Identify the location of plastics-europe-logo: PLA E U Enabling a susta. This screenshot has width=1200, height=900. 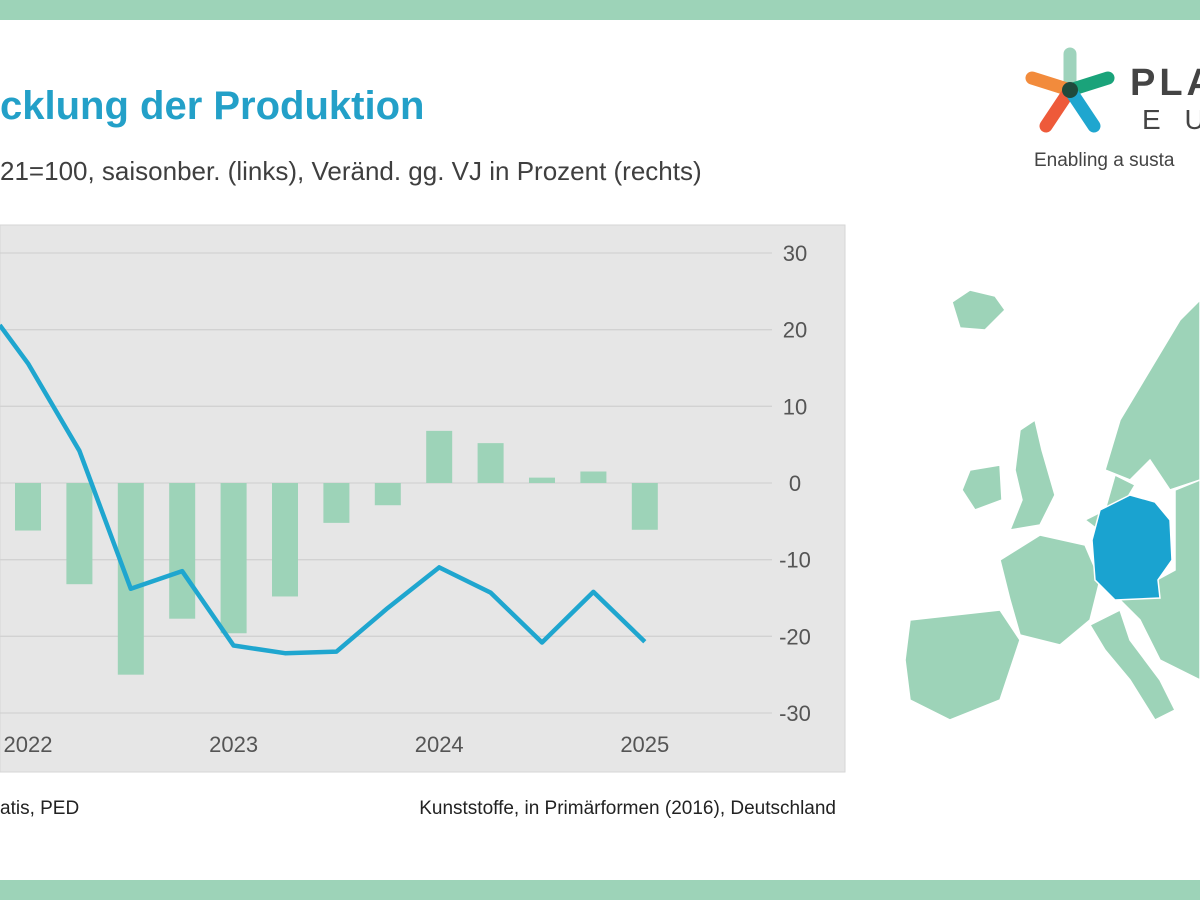
(1110, 107).